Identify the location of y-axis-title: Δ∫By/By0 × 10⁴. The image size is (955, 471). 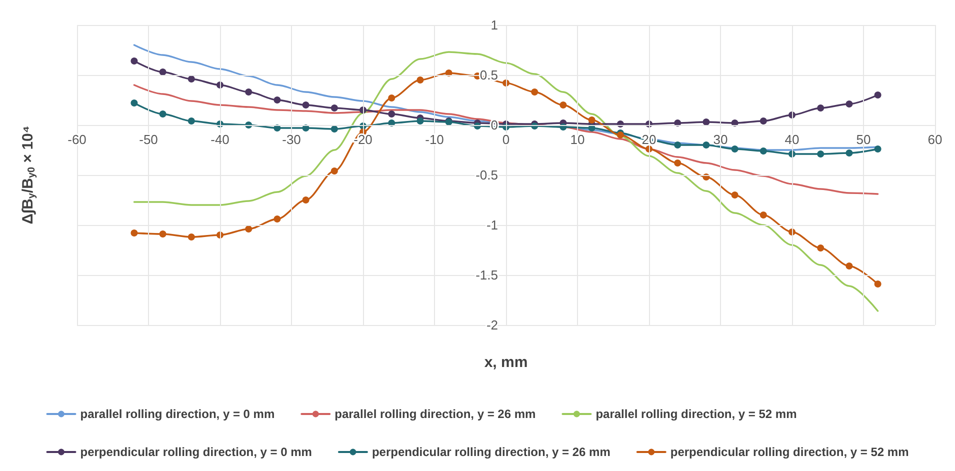
(29, 175).